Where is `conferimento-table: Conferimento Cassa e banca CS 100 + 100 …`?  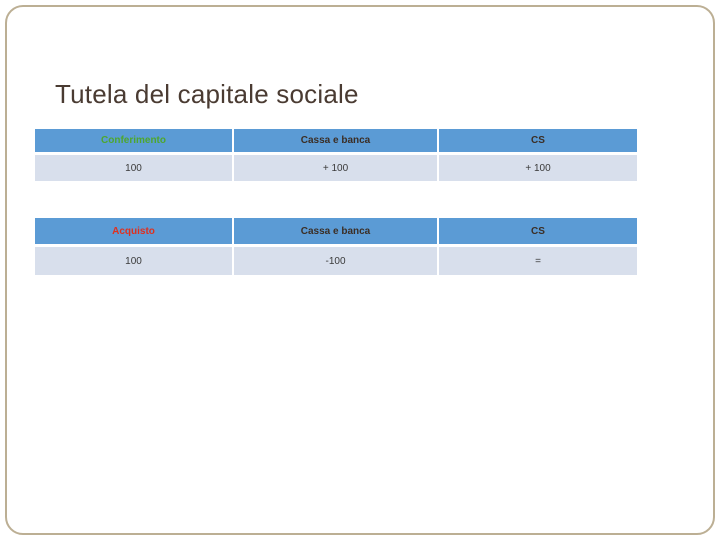 conferimento-table: Conferimento Cassa e banca CS 100 + 100 … is located at coordinates (336, 155).